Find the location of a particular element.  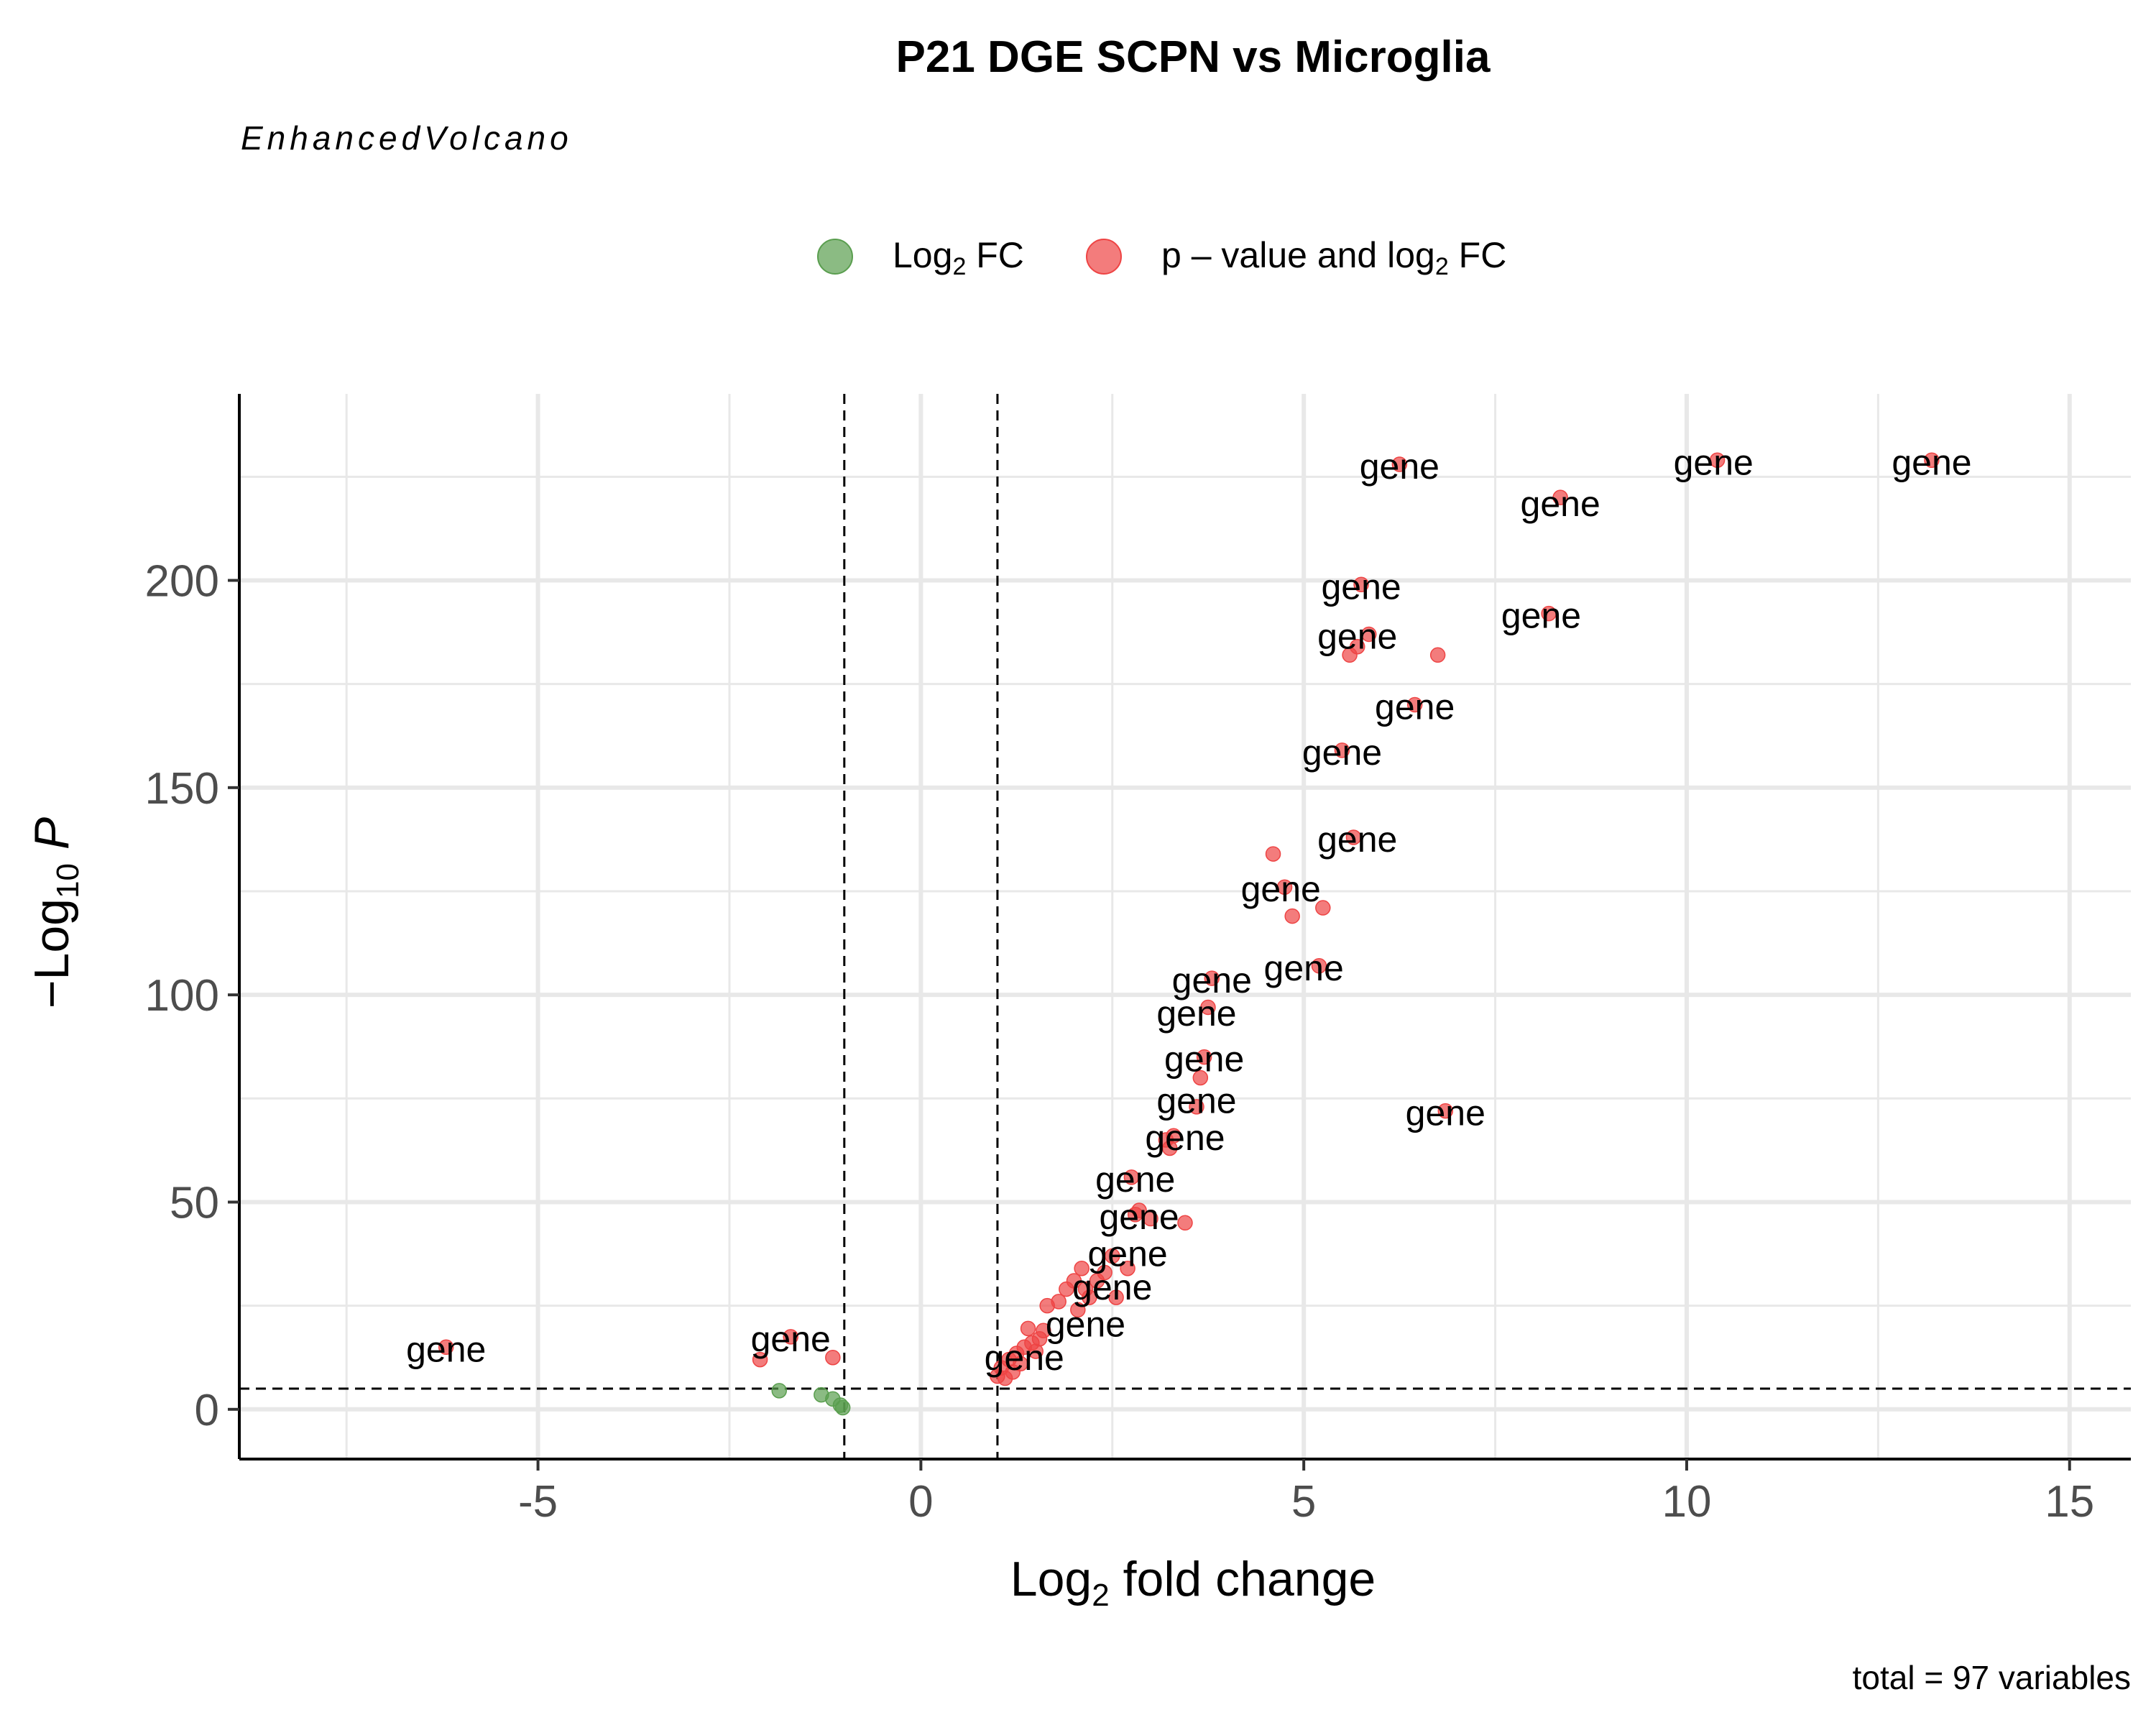

x-tick-label: 5 is located at coordinates (1303, 1502).